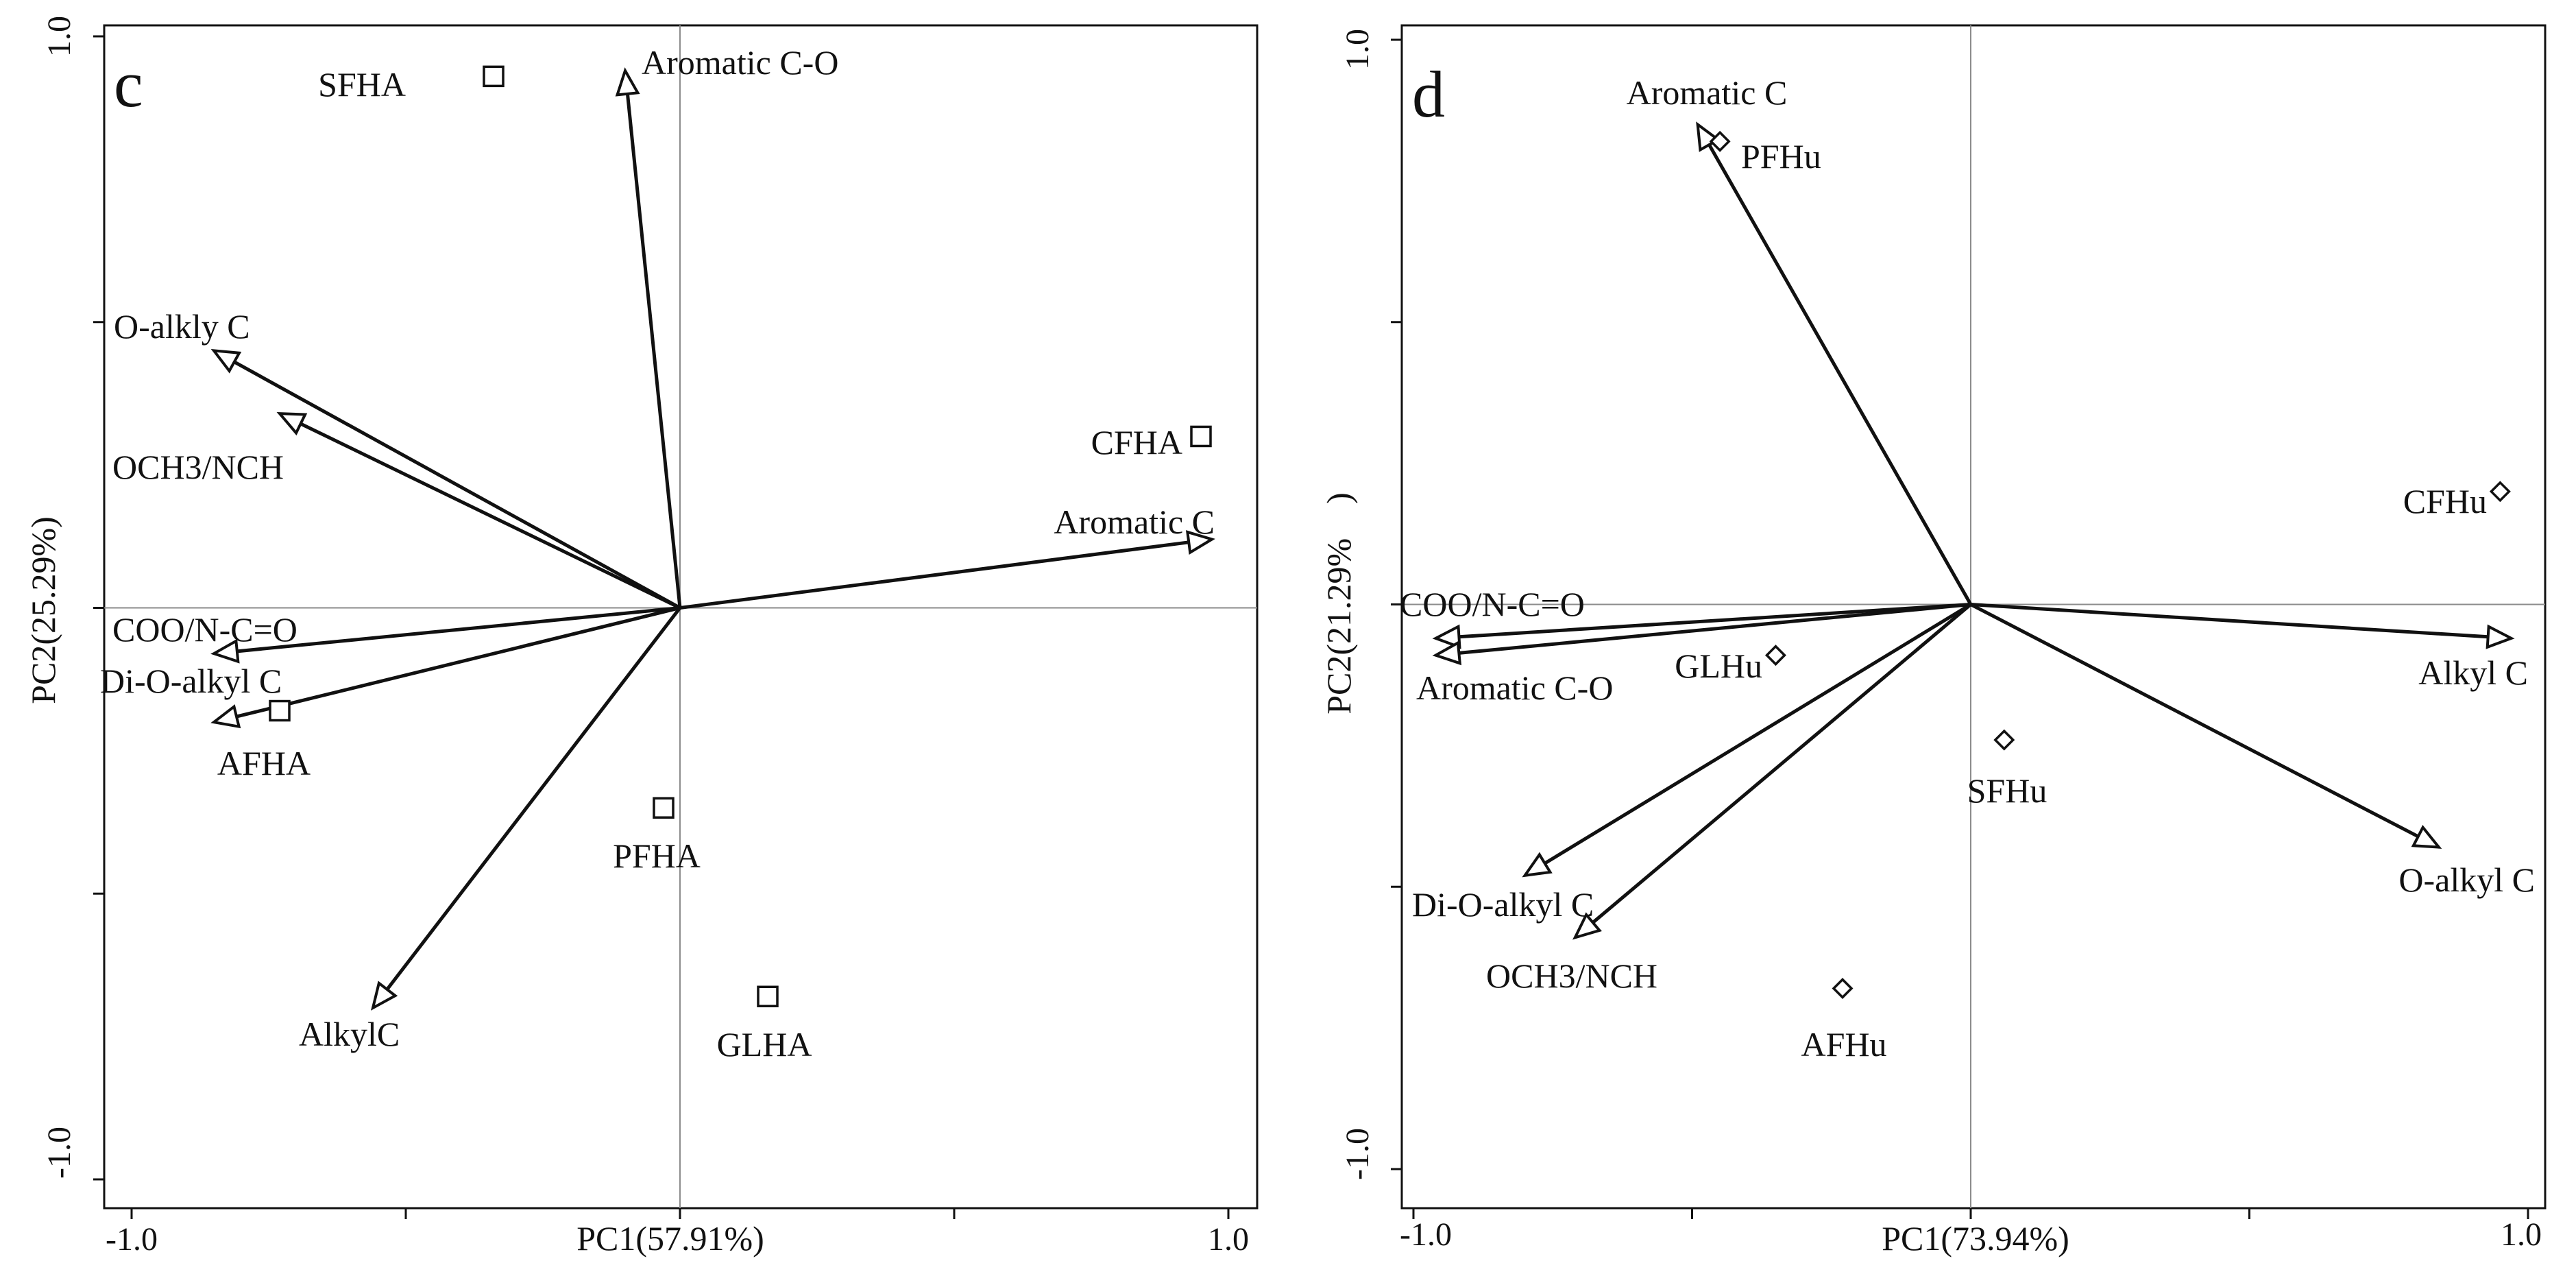 This screenshot has width=2576, height=1274. Describe the element at coordinates (362, 84) in the screenshot. I see `sample-label: SFHA` at that location.